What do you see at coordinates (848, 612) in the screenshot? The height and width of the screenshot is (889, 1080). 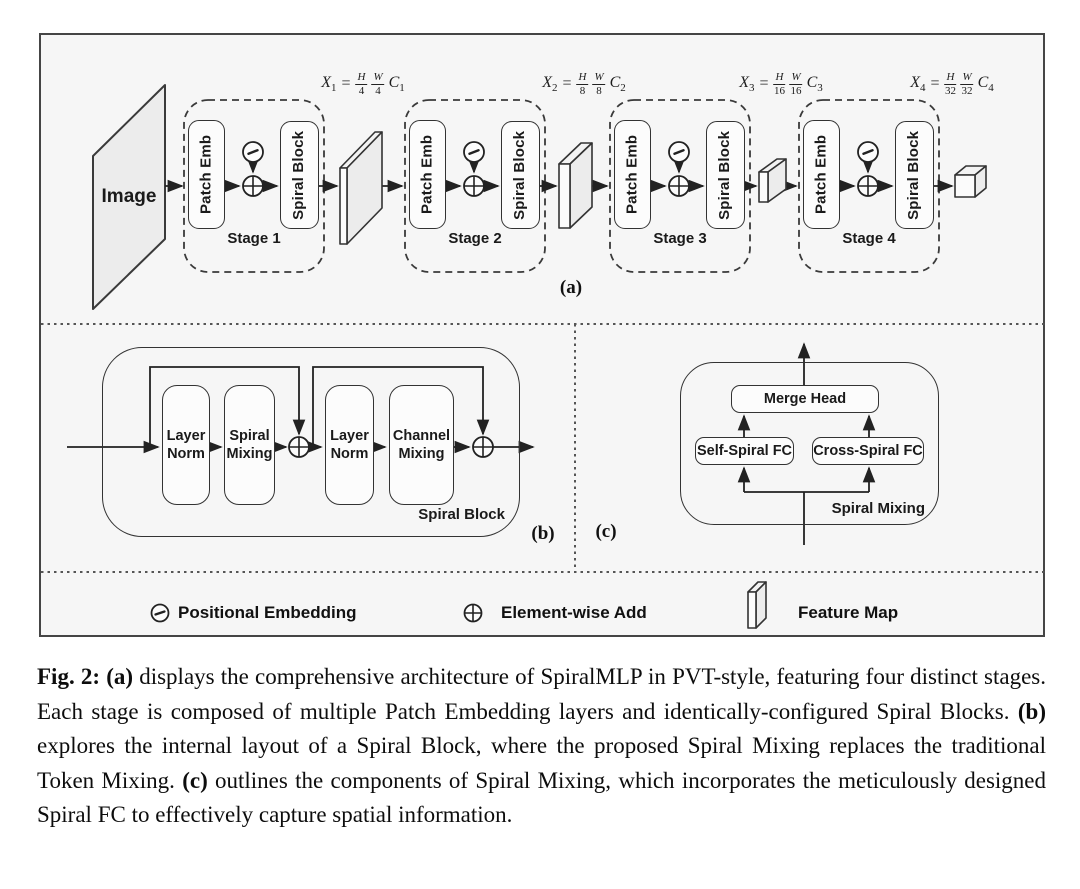 I see `legend-feature-map: Feature Map` at bounding box center [848, 612].